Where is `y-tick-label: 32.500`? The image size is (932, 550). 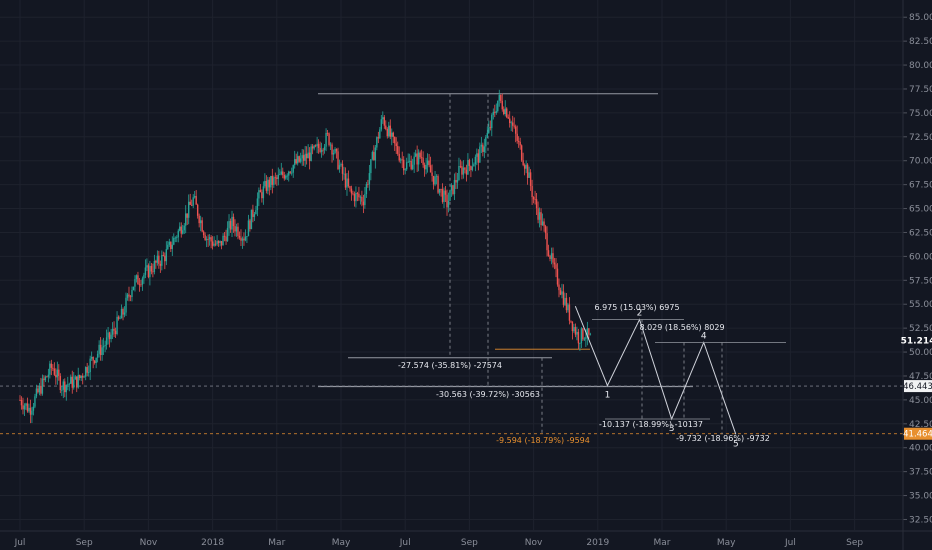 y-tick-label: 32.500 is located at coordinates (920, 520).